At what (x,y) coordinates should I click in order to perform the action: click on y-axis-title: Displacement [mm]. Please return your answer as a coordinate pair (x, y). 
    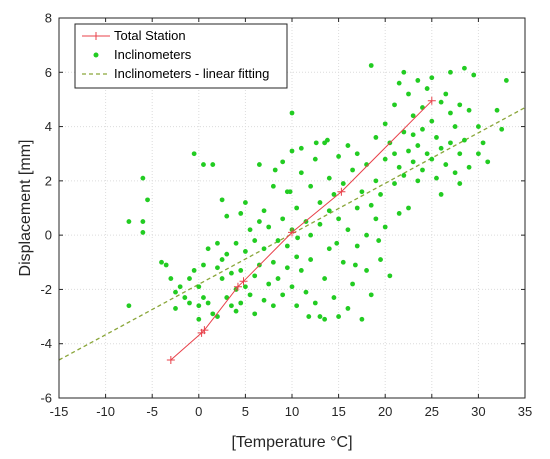
    Looking at the image, I should click on (25, 208).